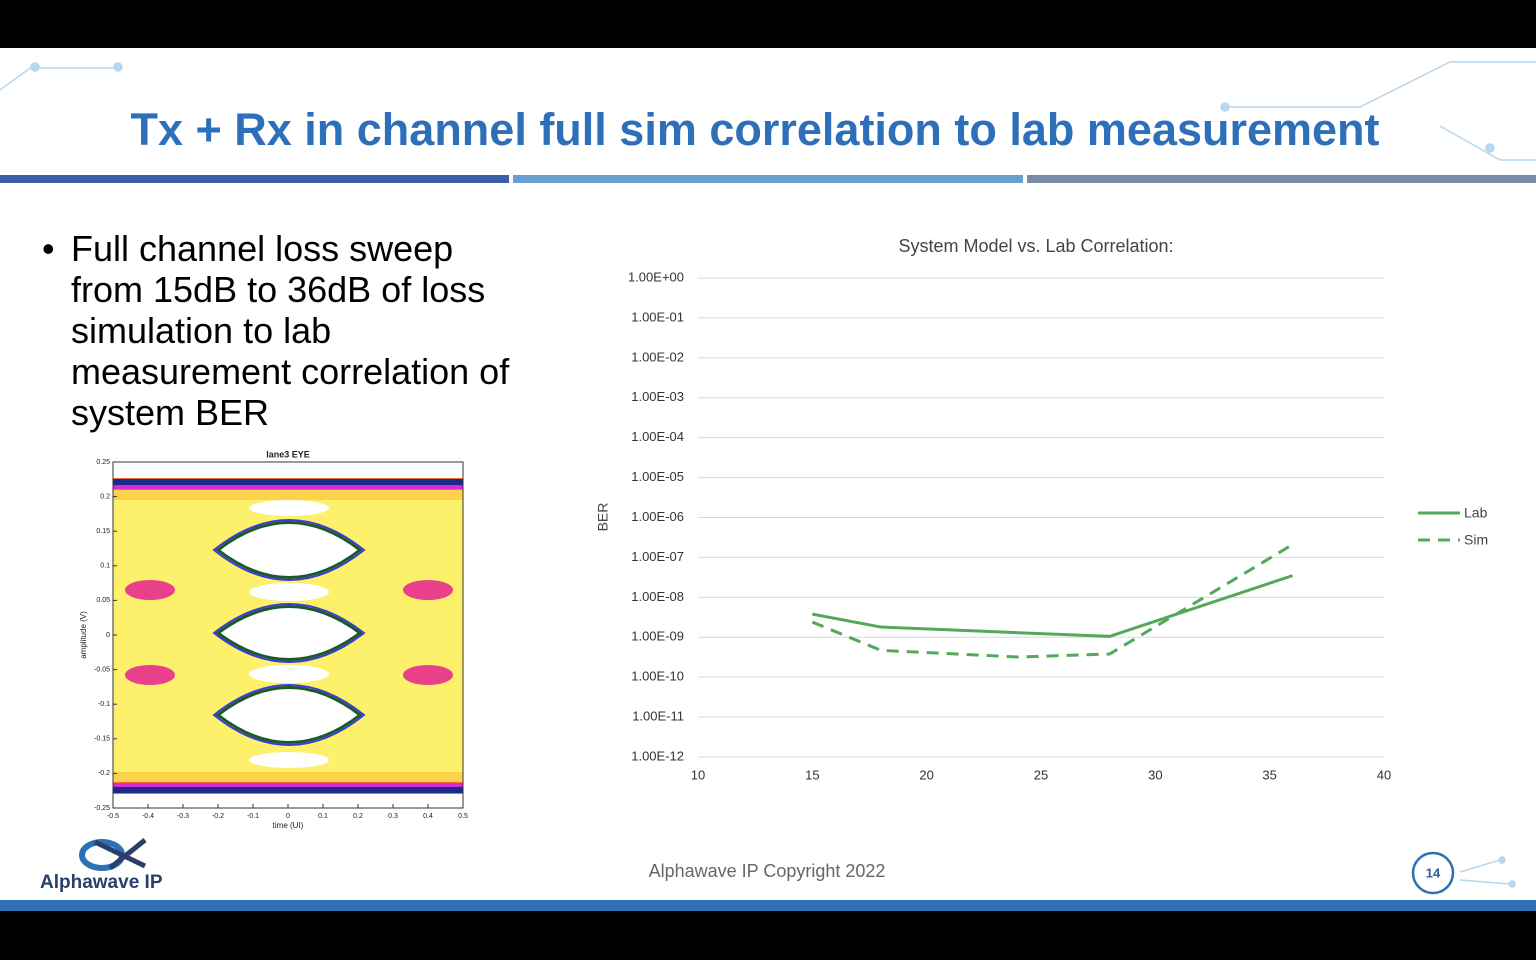  Describe the element at coordinates (148, 816) in the screenshot. I see `x-tick-label: -0.4` at that location.